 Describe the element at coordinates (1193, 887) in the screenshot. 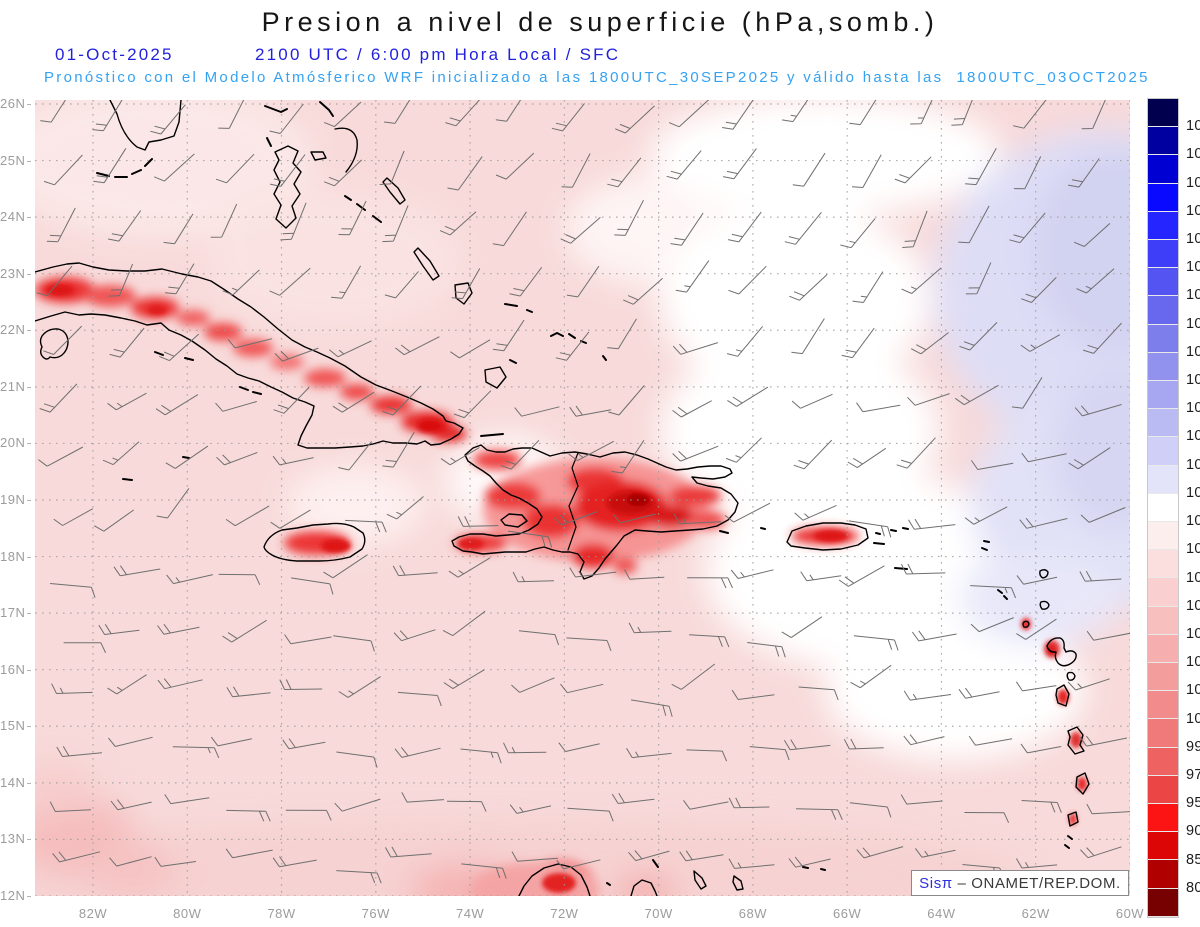

I see `colorbar-label-800: 800` at that location.